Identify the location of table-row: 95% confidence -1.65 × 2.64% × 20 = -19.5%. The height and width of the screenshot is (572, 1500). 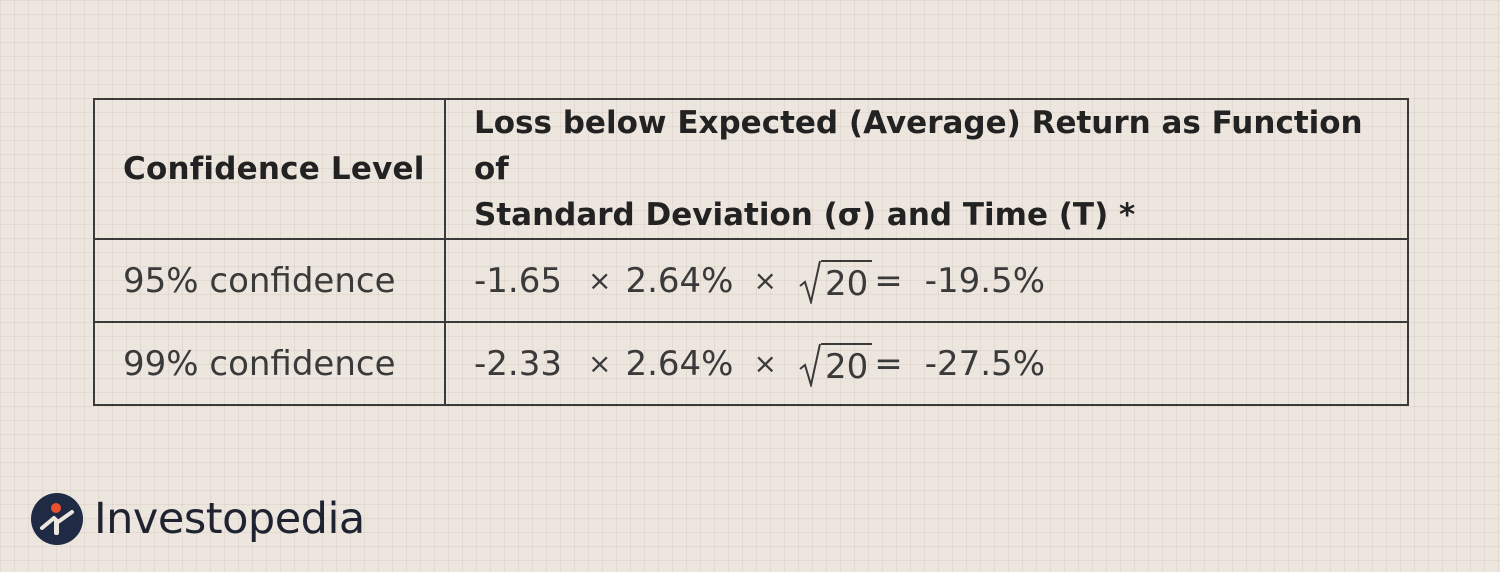
(751, 280).